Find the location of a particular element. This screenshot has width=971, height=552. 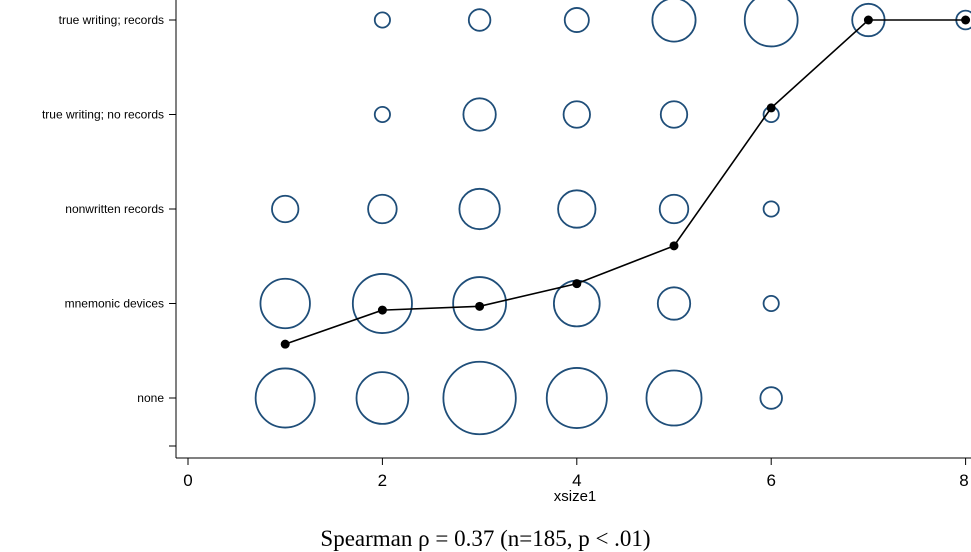

x-tick-label: 2 is located at coordinates (382, 480).